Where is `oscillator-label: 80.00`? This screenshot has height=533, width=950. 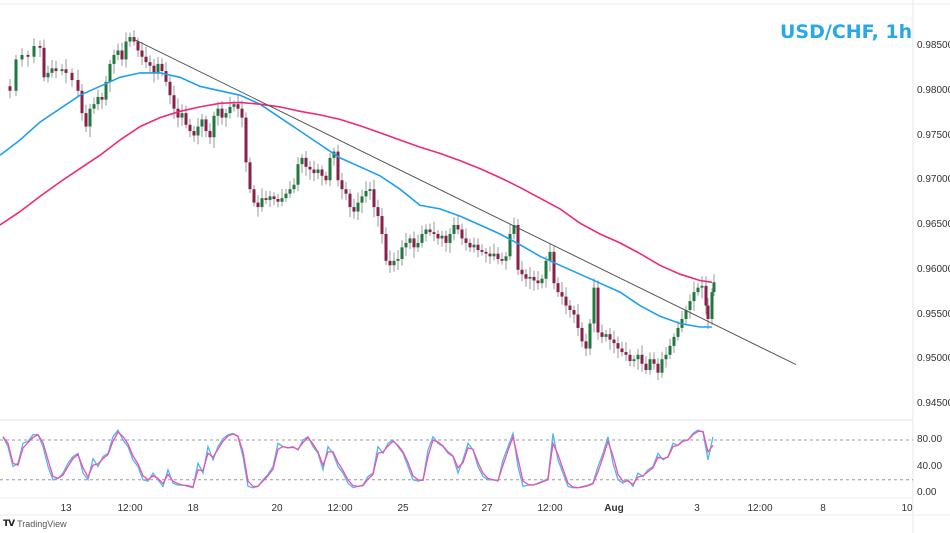
oscillator-label: 80.00 is located at coordinates (930, 439).